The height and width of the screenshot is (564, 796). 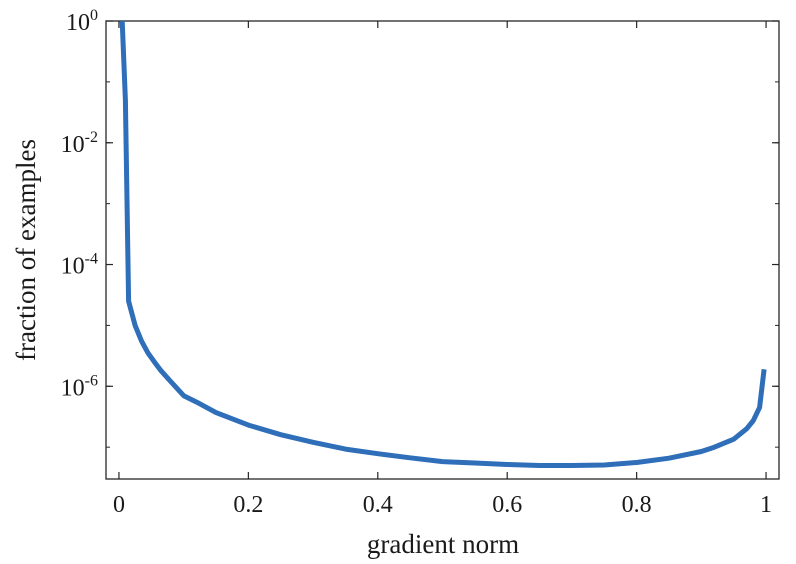 I want to click on x-tick-label: 1, so click(x=766, y=505).